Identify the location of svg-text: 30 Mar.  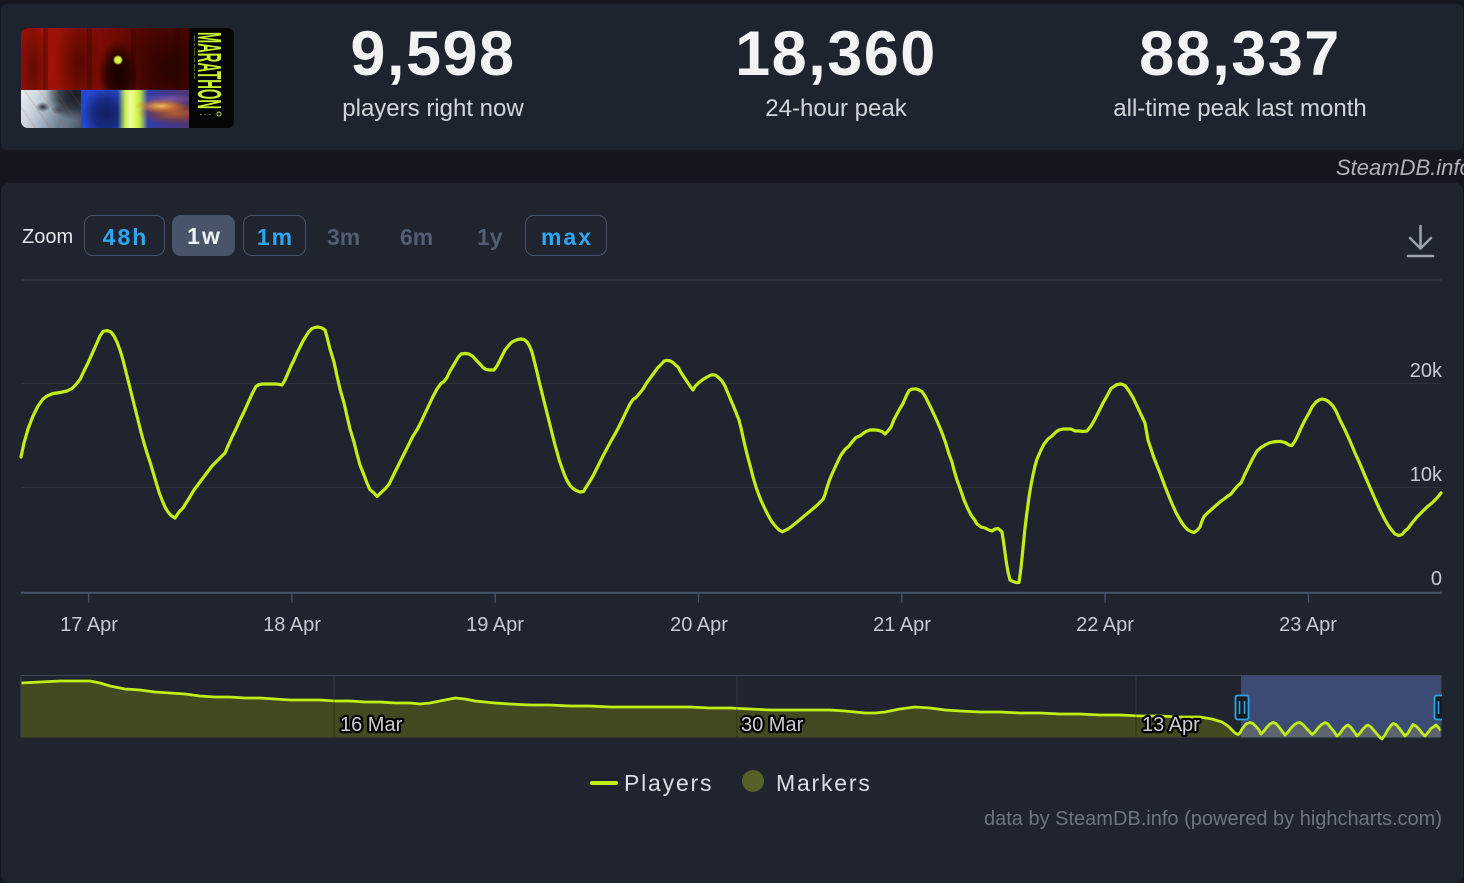
(772, 725).